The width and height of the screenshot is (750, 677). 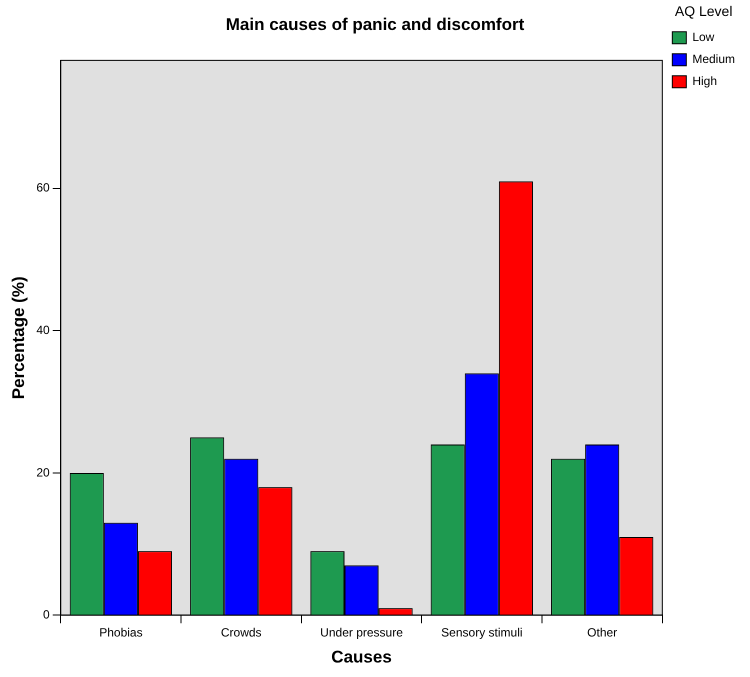 What do you see at coordinates (43, 330) in the screenshot?
I see `y-tick-label: 40` at bounding box center [43, 330].